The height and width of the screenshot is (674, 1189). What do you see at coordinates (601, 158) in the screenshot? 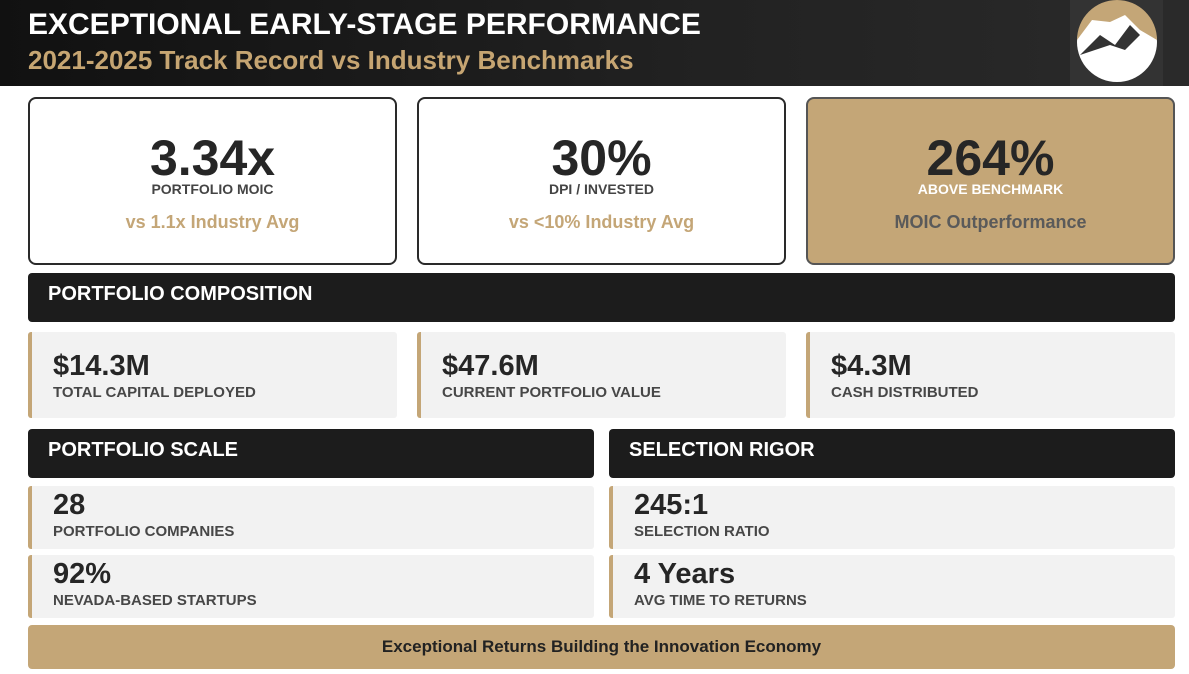
I see `kpi-value: 30%` at bounding box center [601, 158].